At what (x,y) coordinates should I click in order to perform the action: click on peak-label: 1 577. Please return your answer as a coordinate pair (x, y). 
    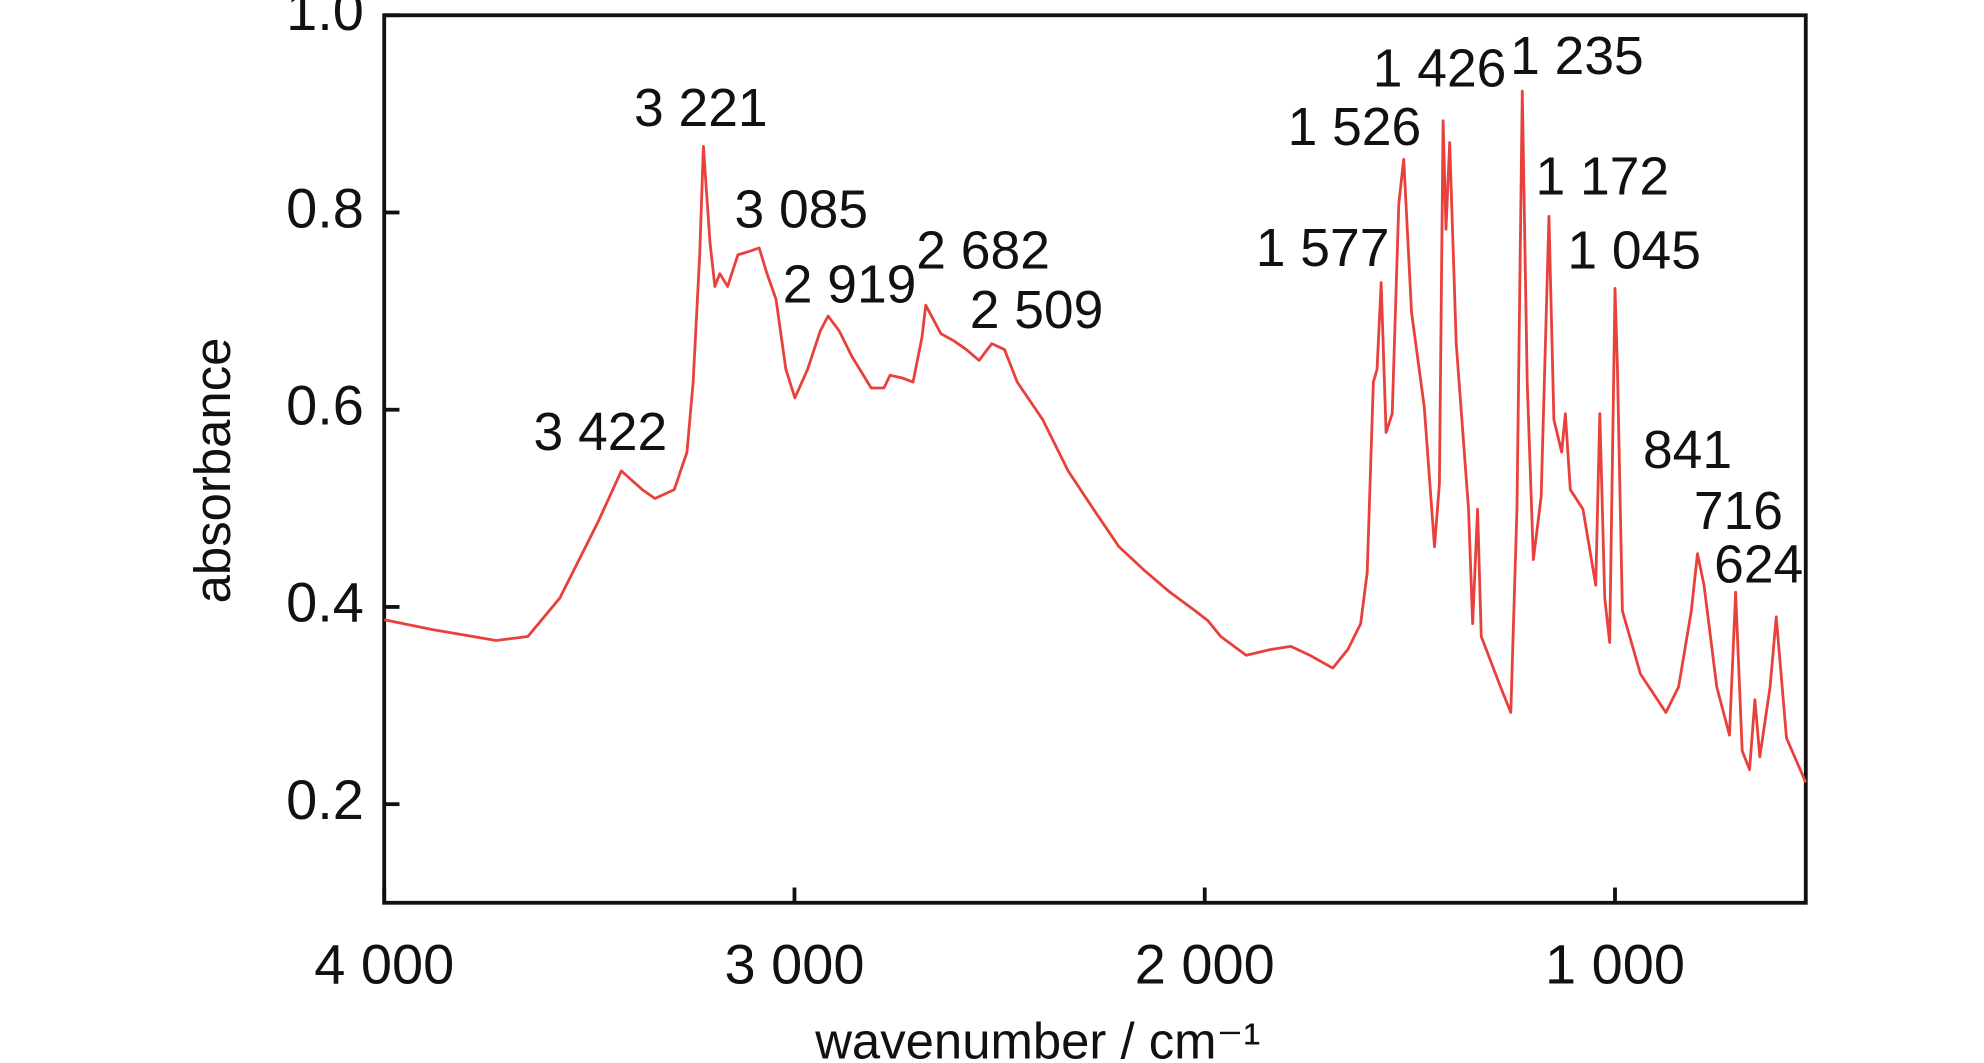
    Looking at the image, I should click on (1323, 248).